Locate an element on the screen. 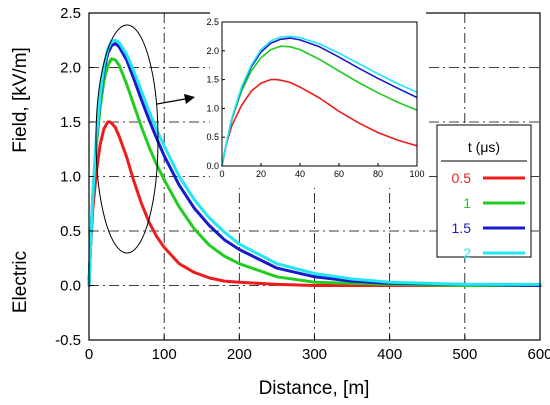  inset-x-tick-label: 80 is located at coordinates (378, 174).